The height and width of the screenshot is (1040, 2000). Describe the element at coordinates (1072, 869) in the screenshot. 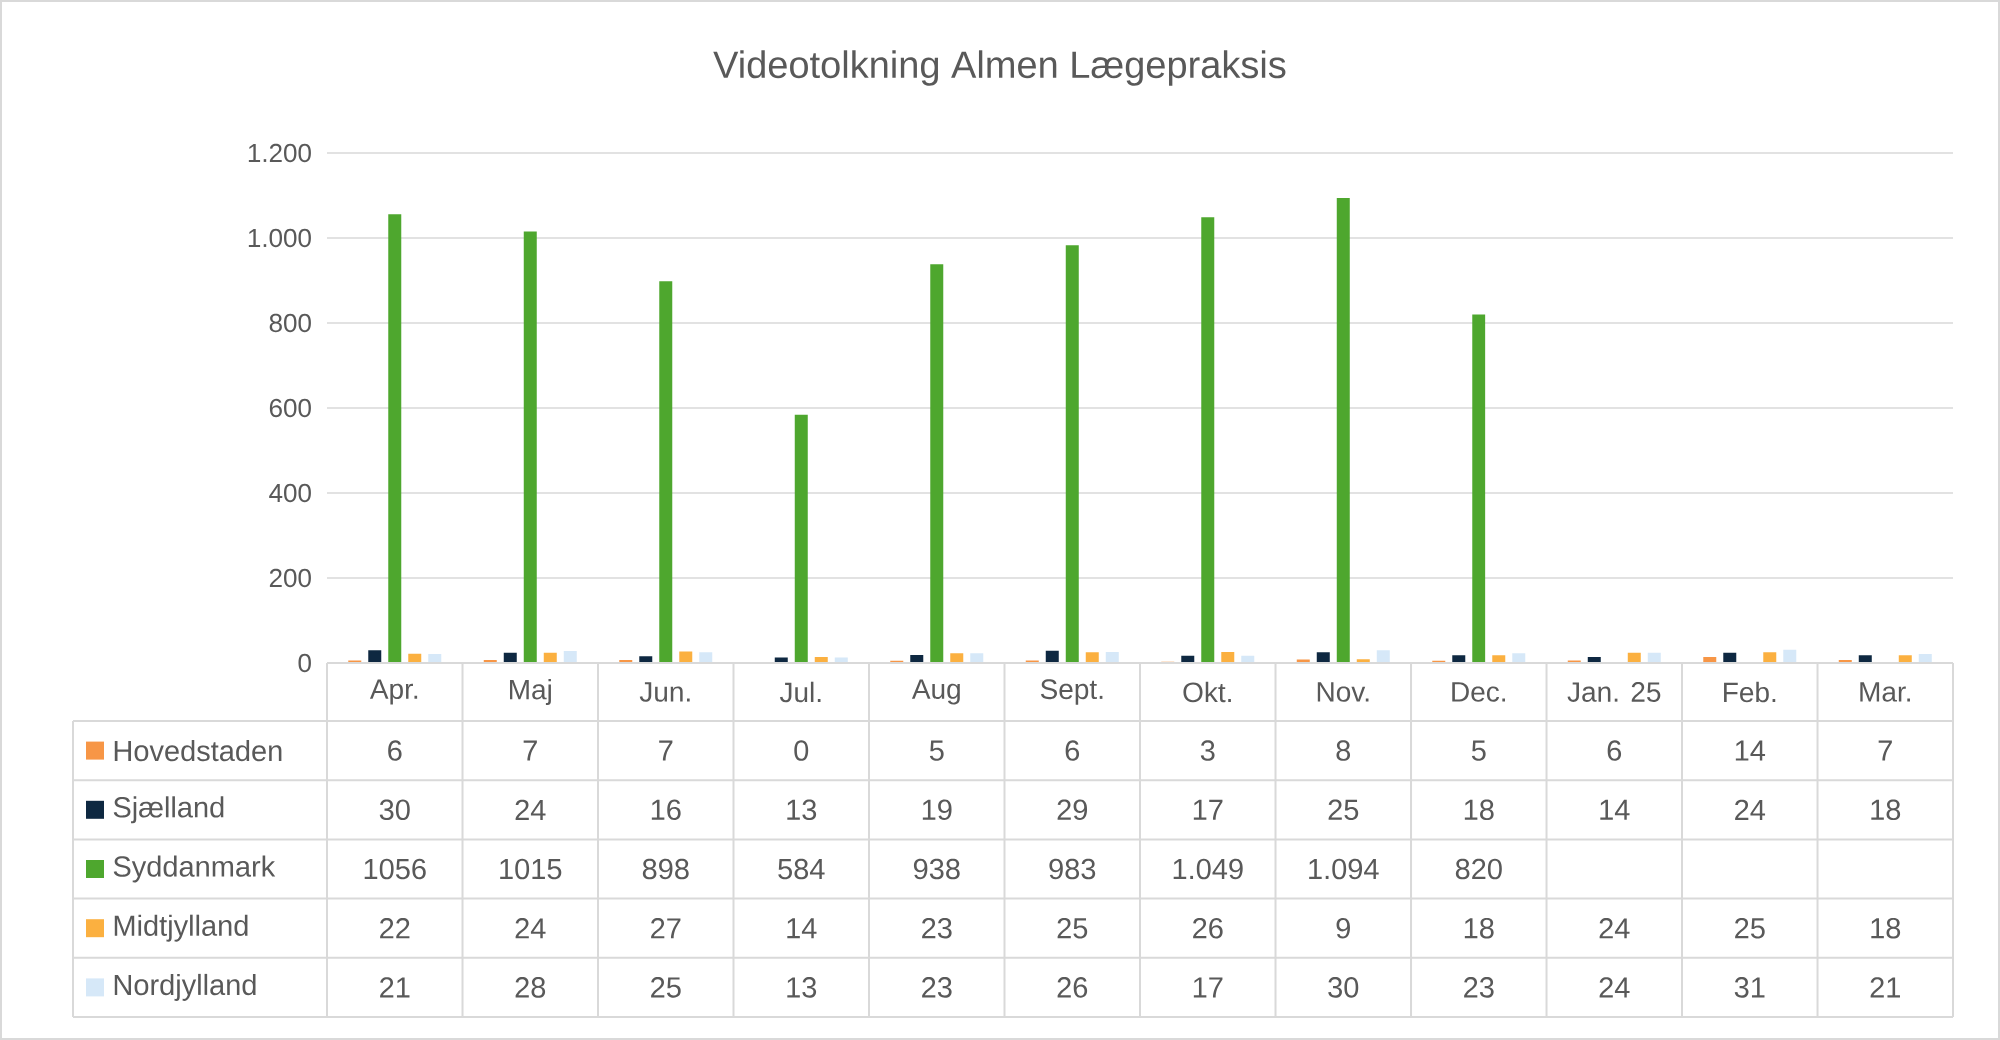

I see `data-label: 983` at that location.